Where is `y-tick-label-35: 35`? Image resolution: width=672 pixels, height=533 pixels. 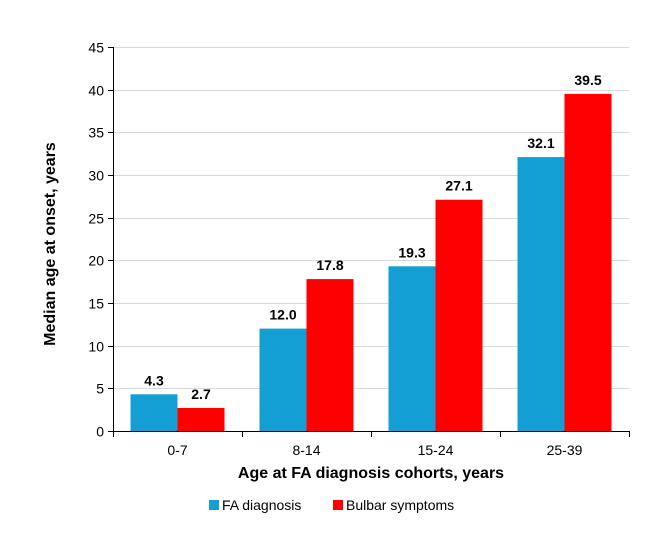
y-tick-label-35: 35 is located at coordinates (96, 133).